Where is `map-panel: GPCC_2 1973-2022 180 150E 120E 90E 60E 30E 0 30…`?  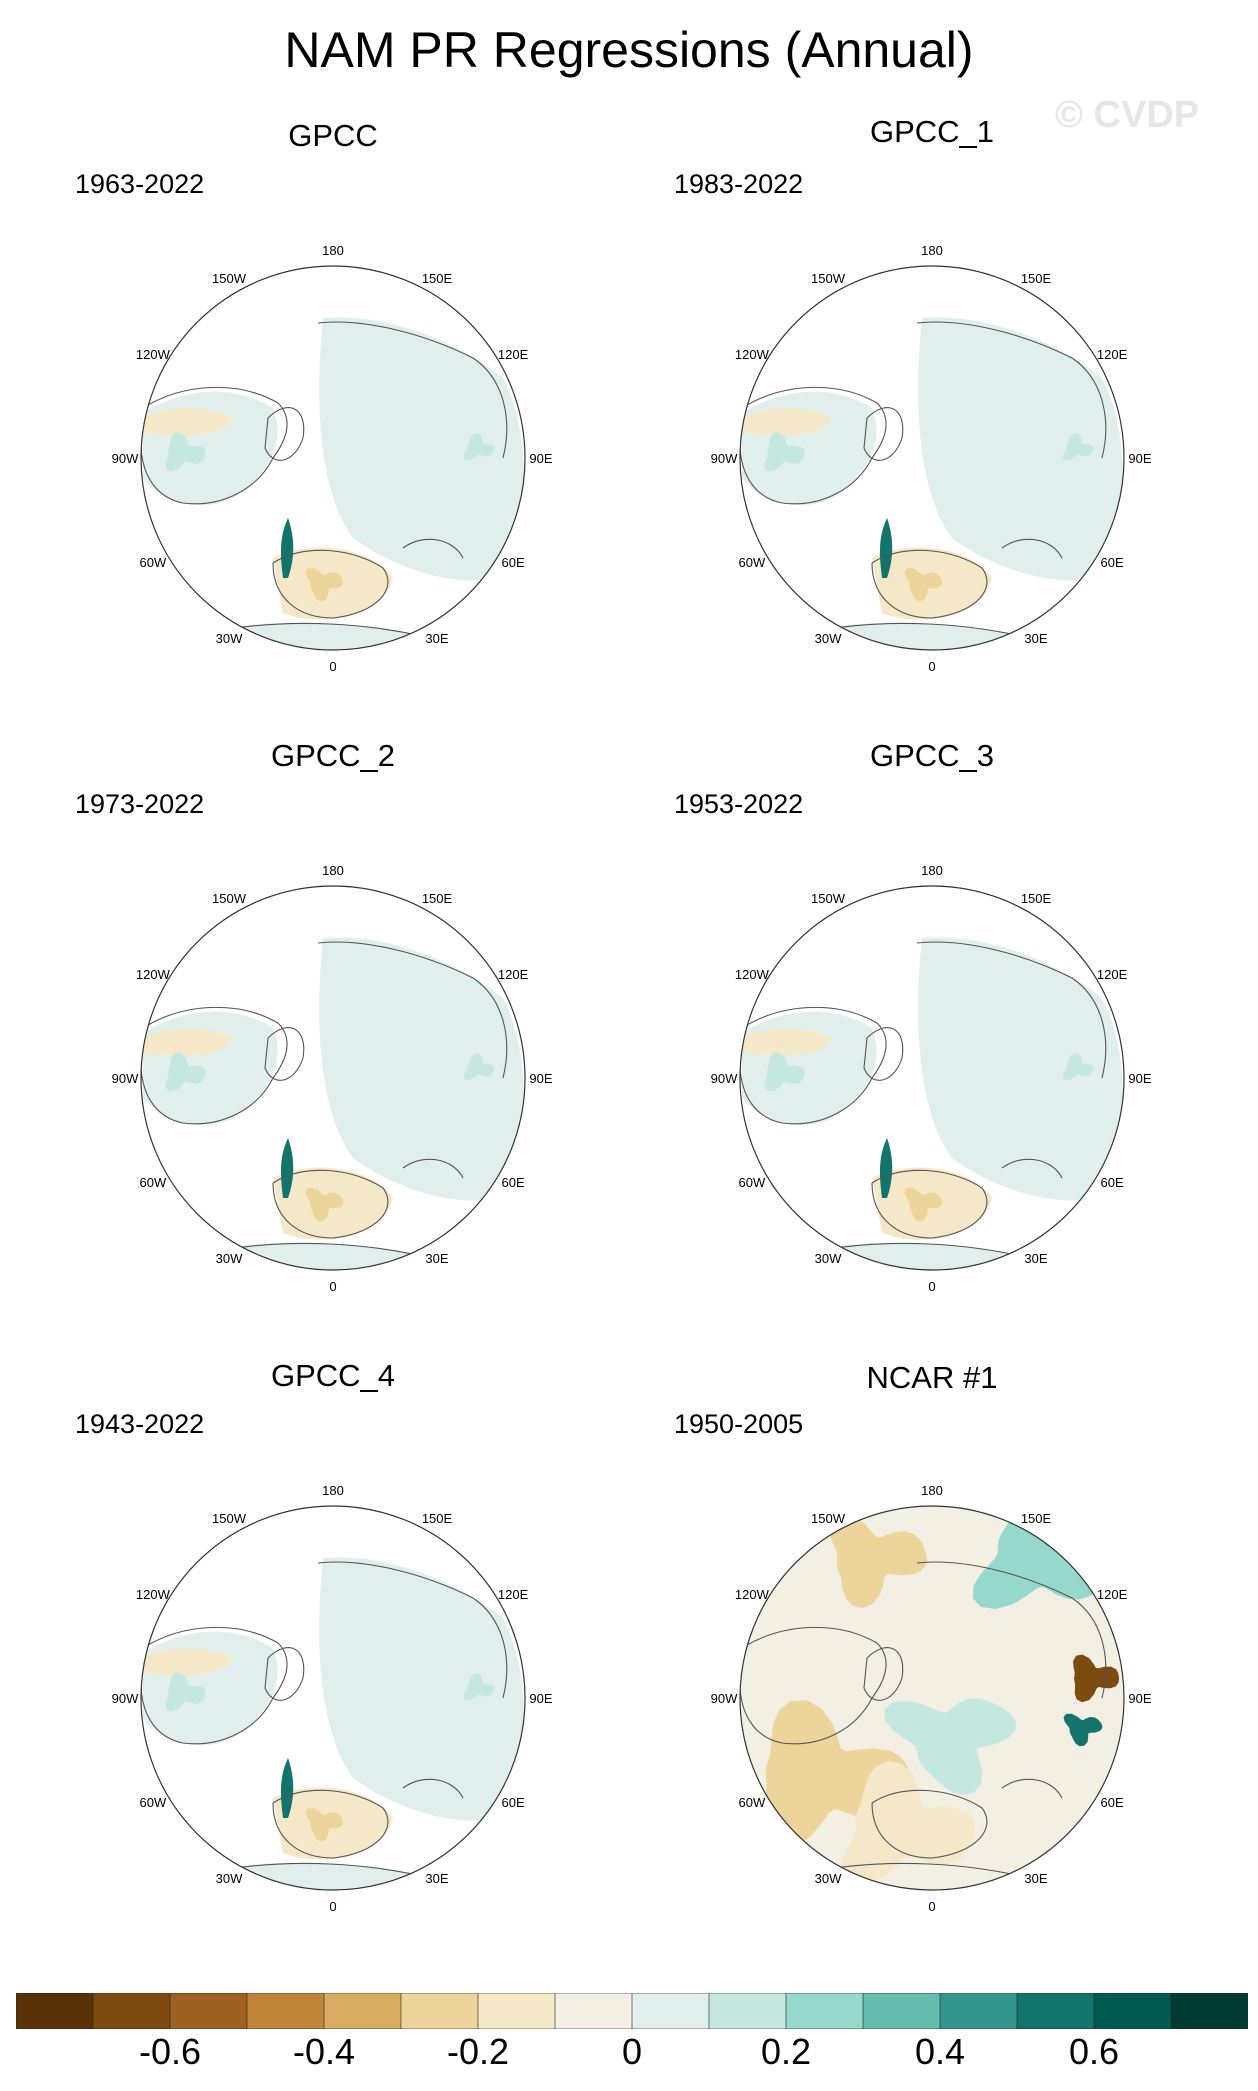
map-panel: GPCC_2 1973-2022 180 150E 120E 90E 60E 30E 0 30… is located at coordinates (333, 1043).